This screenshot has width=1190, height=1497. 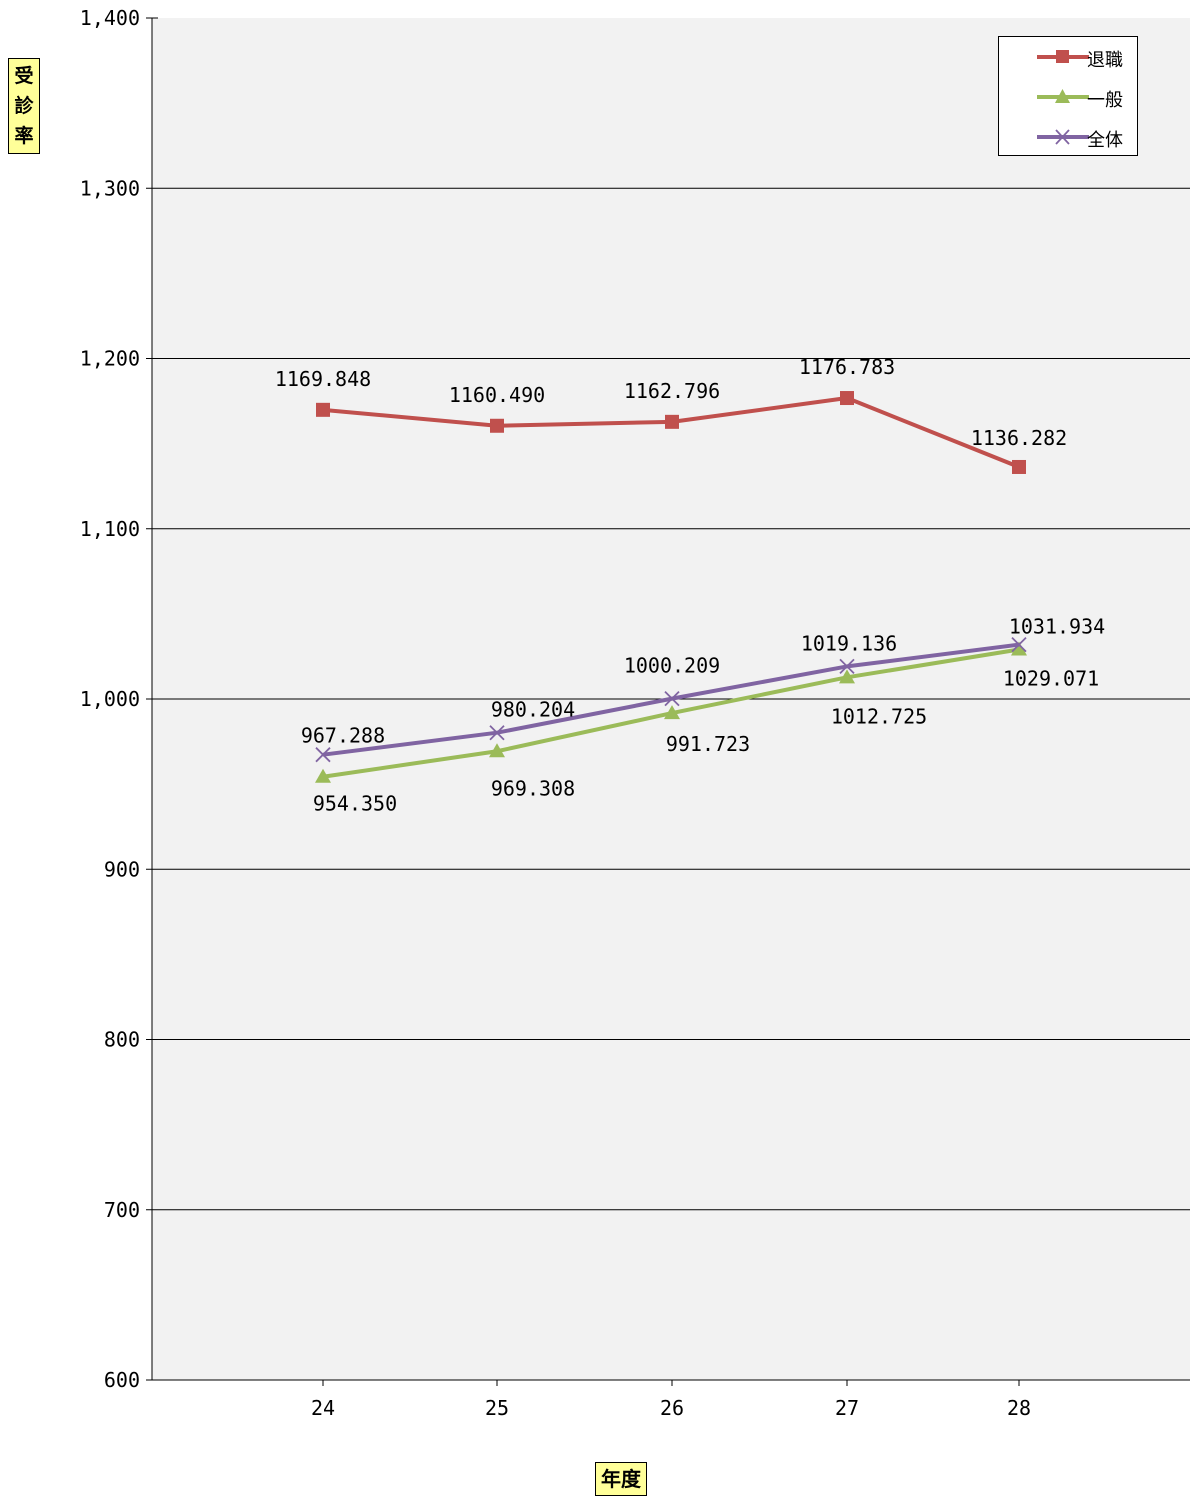 What do you see at coordinates (533, 710) in the screenshot?
I see `data-label: 980.204` at bounding box center [533, 710].